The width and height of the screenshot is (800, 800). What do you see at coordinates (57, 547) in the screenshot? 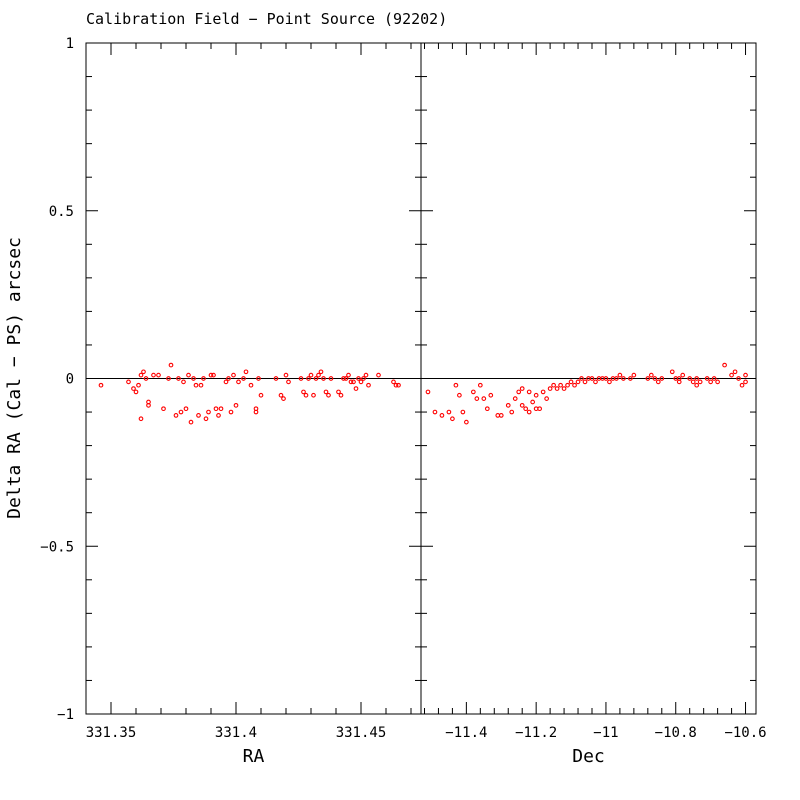
I see `y-tick-label: −0.5` at bounding box center [57, 547].